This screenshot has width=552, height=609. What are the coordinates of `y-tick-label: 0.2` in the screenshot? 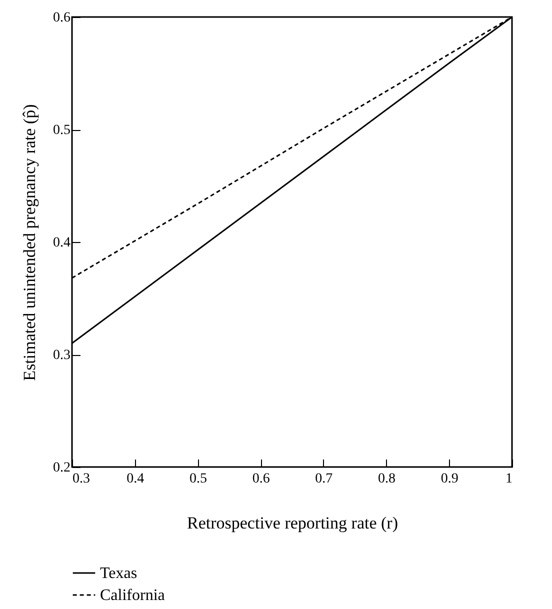 It's located at (61, 468).